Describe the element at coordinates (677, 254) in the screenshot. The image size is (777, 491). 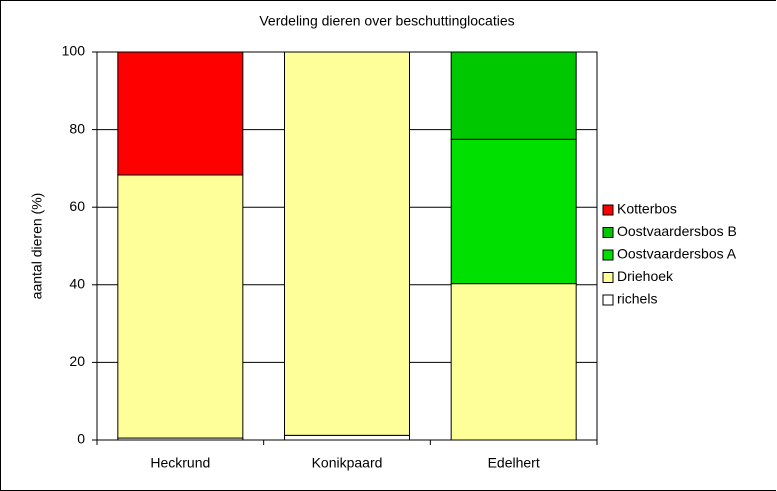
I see `legend-label: Oostvaardersbos A` at that location.